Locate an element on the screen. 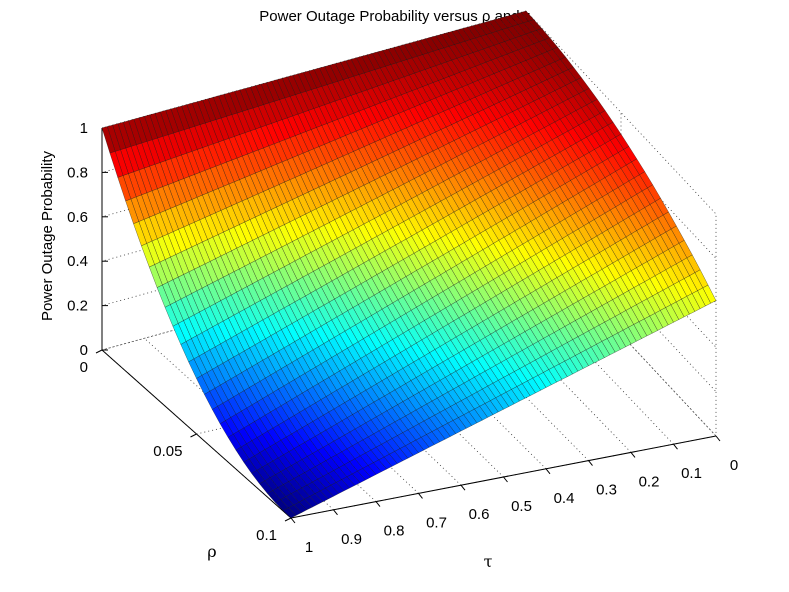  tau-tick-label: 0.5 is located at coordinates (521, 506).